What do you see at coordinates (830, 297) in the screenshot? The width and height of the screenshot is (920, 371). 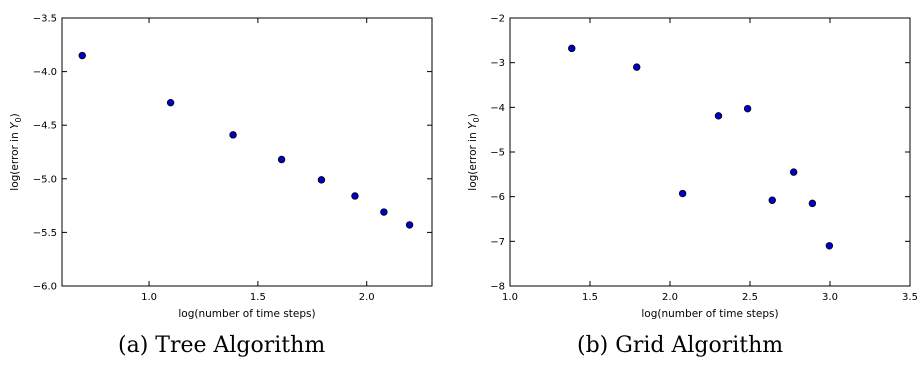 I see `x-tick-label: 3.0` at bounding box center [830, 297].